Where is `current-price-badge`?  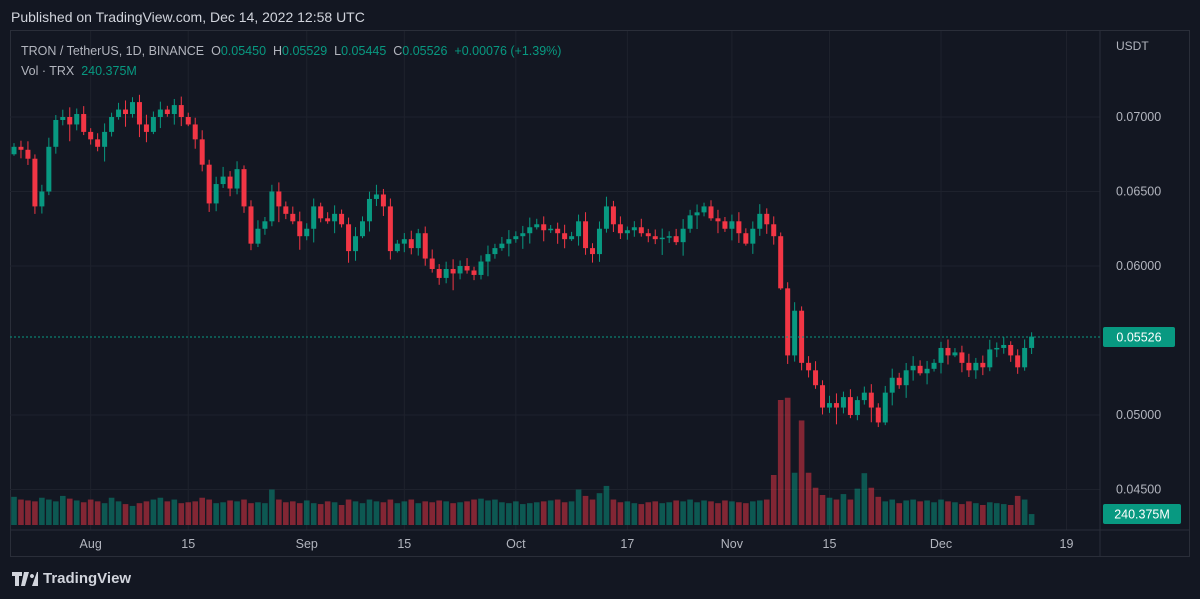
current-price-badge is located at coordinates (1139, 337).